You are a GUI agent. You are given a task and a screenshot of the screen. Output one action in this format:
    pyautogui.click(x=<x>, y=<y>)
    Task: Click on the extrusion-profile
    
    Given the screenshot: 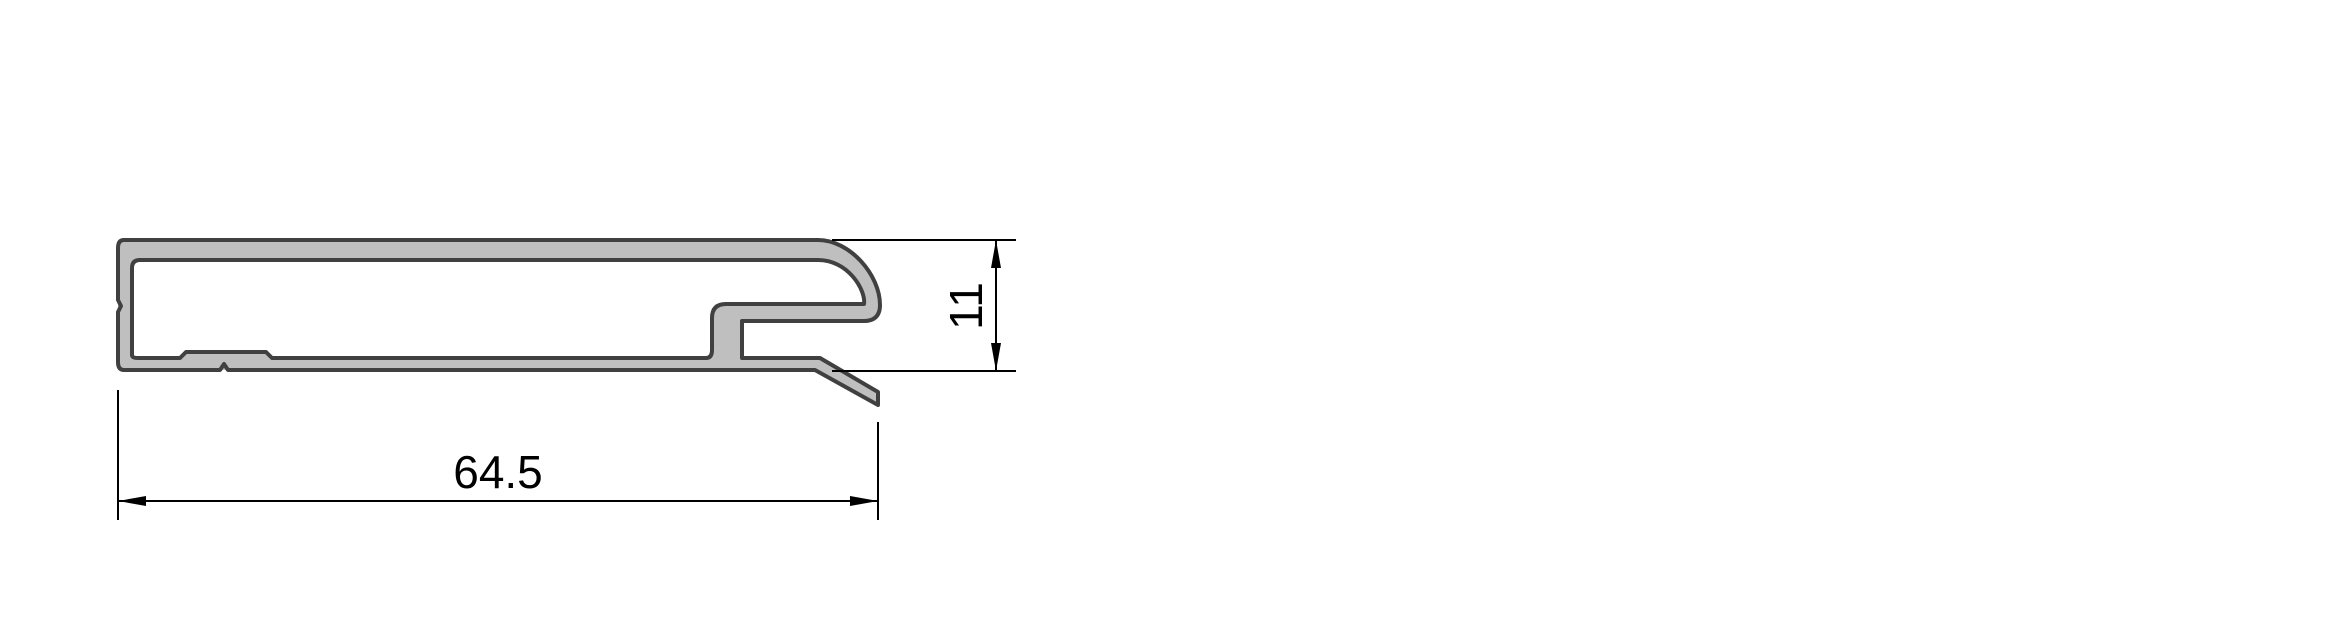 What is the action you would take?
    pyautogui.click(x=499, y=322)
    